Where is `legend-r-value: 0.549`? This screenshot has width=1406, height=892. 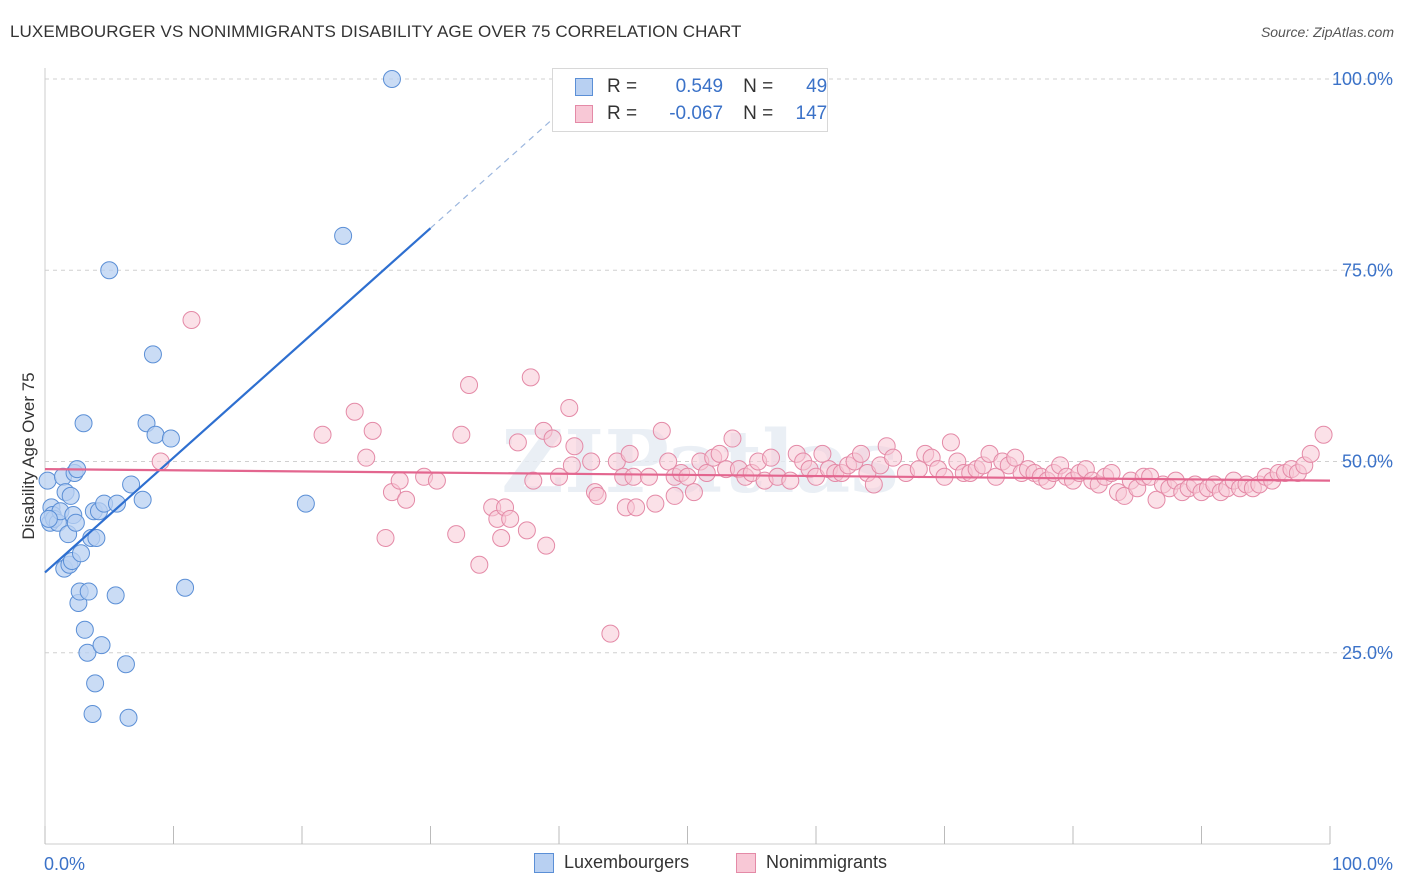 legend-r-value: 0.549 is located at coordinates (699, 86).